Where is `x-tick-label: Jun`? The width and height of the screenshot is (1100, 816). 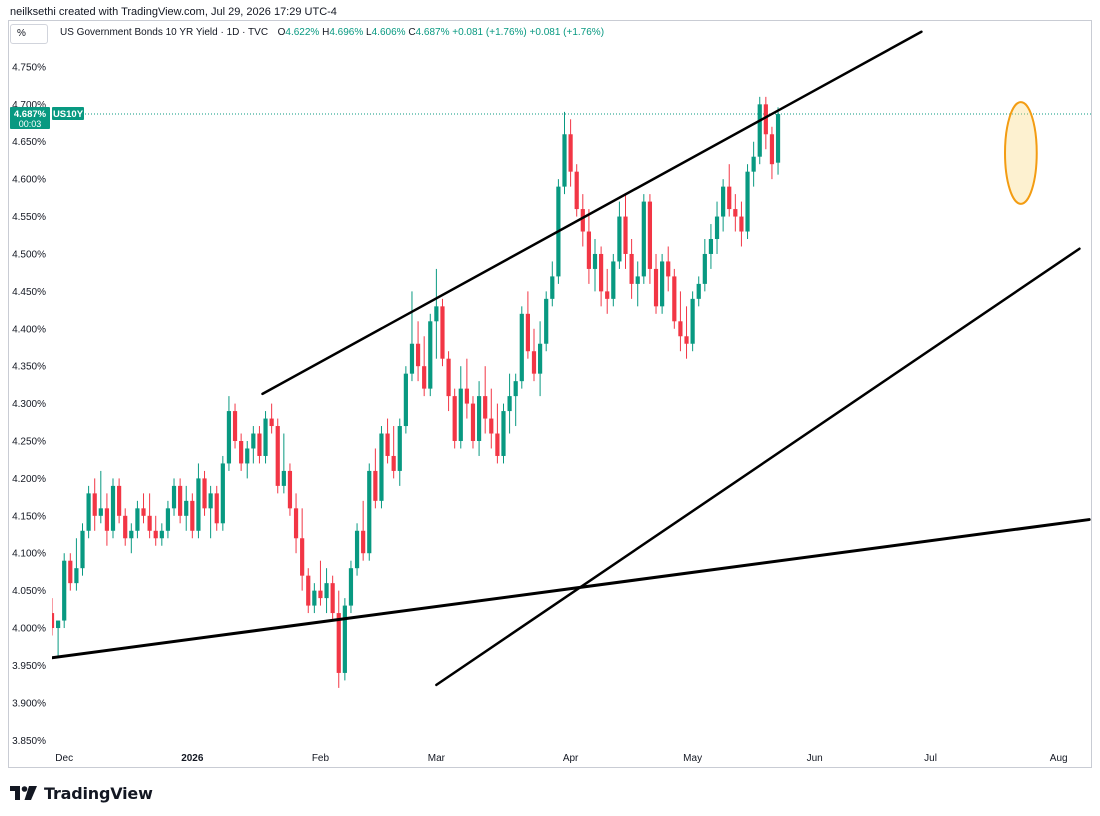
x-tick-label: Jun is located at coordinates (815, 758).